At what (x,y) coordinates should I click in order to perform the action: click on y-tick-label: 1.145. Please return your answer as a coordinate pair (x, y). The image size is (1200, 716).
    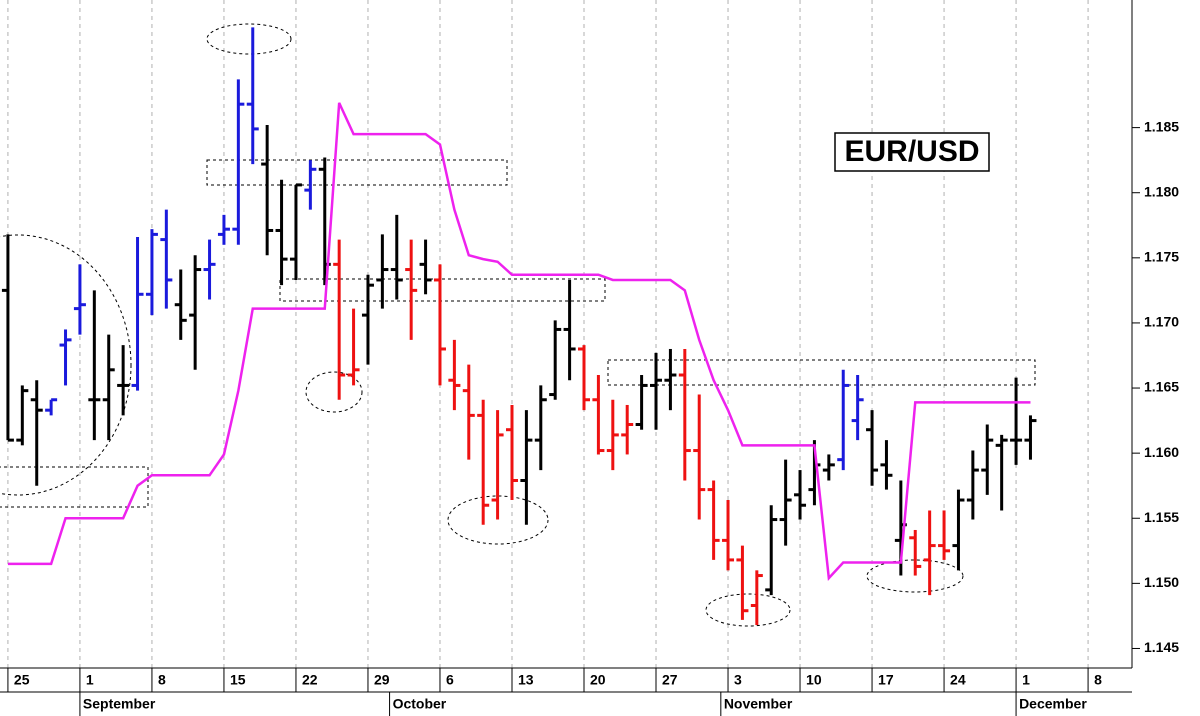
    Looking at the image, I should click on (1161, 647).